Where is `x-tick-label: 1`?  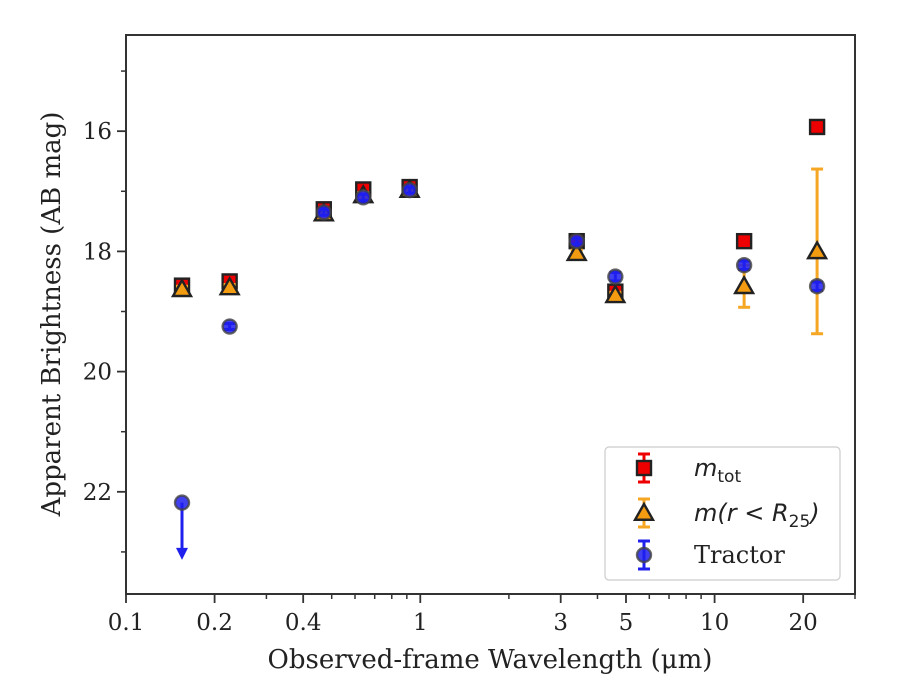 x-tick-label: 1 is located at coordinates (420, 623).